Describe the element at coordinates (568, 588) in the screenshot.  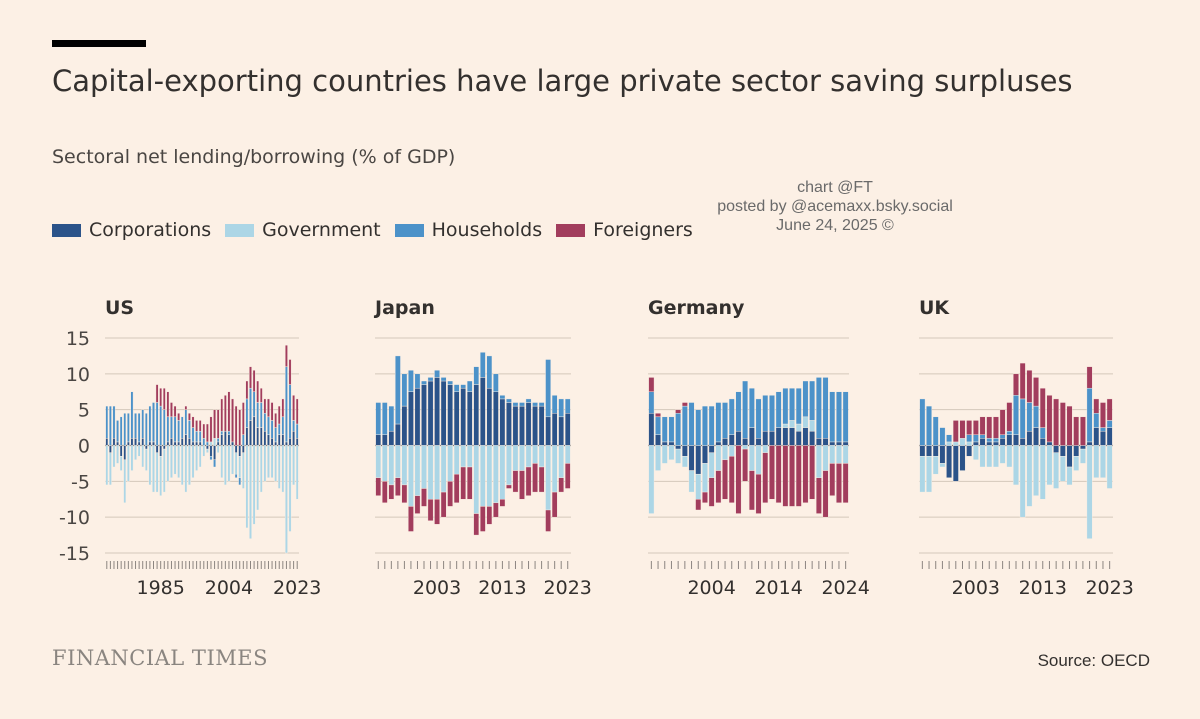
I see `x-tick-label: 2023` at that location.